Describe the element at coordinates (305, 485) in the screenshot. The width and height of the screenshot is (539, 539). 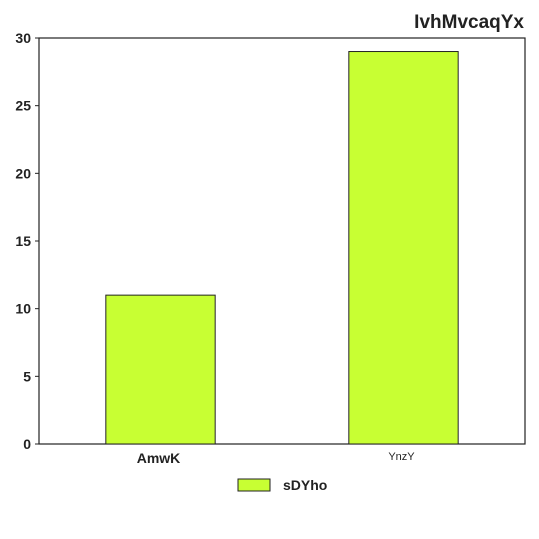
I see `legend-label-sdyho: sDYho` at that location.